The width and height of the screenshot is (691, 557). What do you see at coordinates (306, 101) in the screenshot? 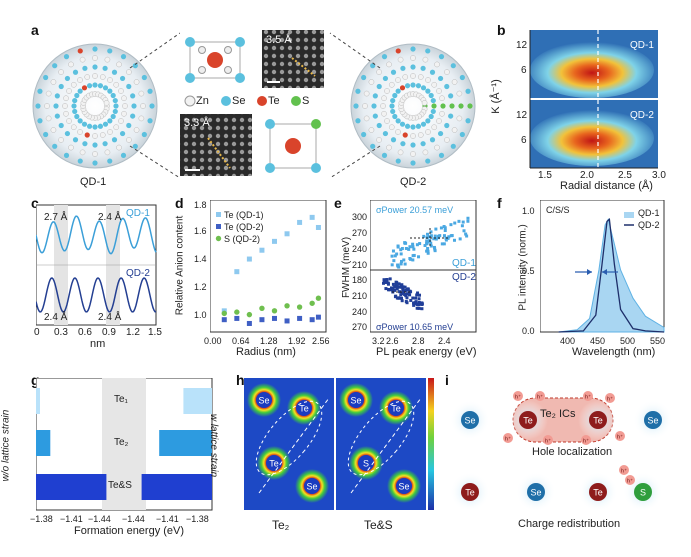
I see `legend-s: S` at bounding box center [306, 101].